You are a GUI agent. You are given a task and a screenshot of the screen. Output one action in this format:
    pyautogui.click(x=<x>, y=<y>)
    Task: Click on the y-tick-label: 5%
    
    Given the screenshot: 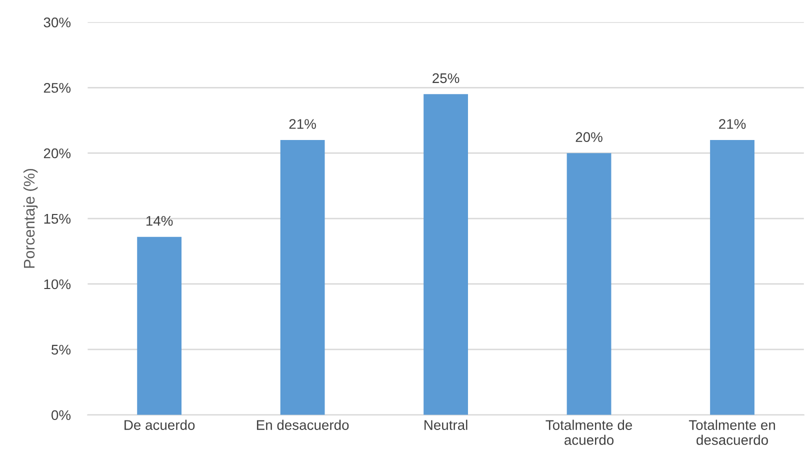 What is the action you would take?
    pyautogui.click(x=61, y=349)
    